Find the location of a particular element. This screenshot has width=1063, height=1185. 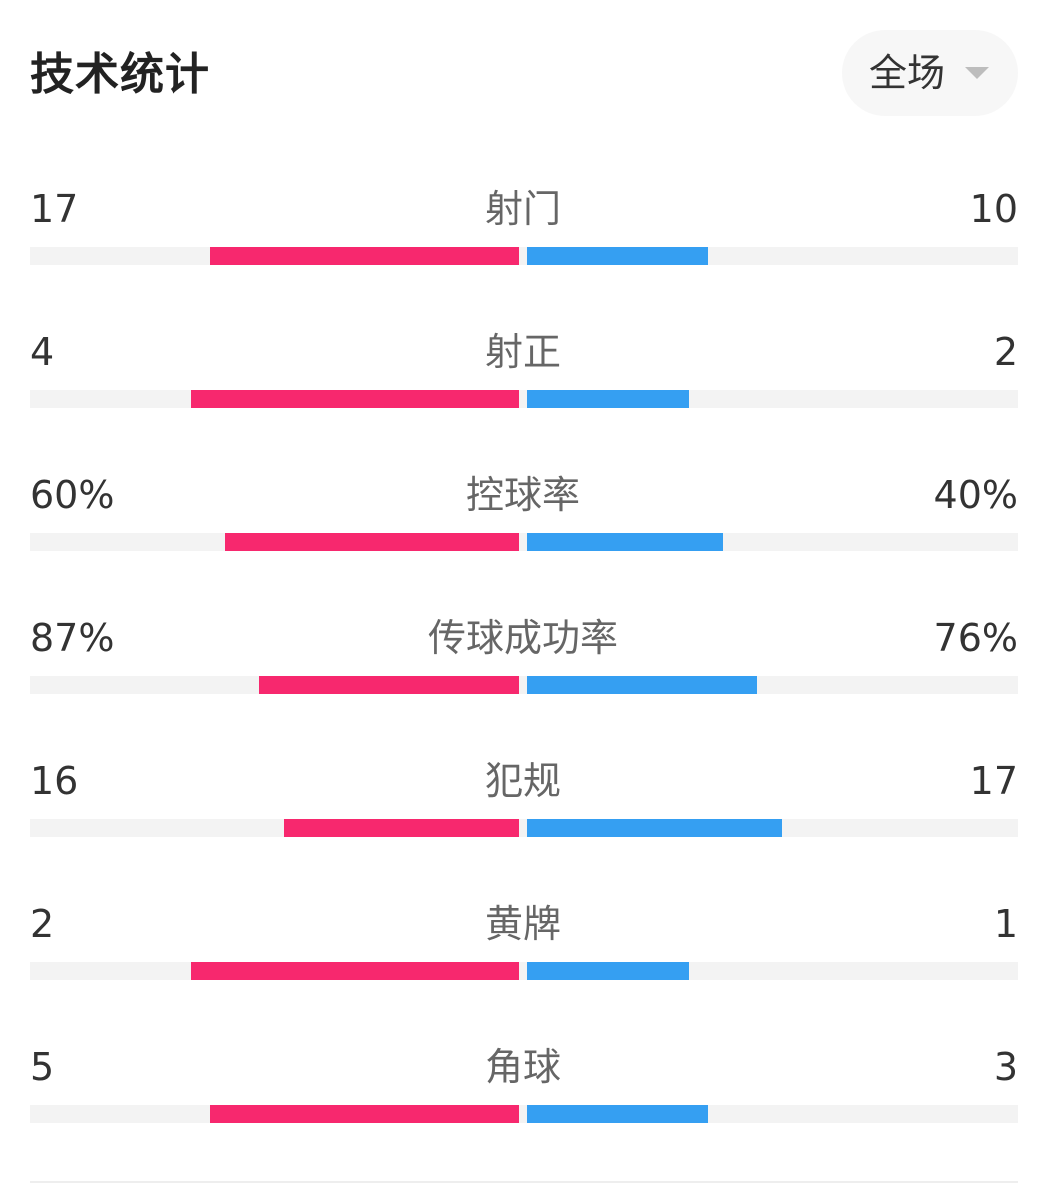

stat-home-value: 60% is located at coordinates (72, 495).